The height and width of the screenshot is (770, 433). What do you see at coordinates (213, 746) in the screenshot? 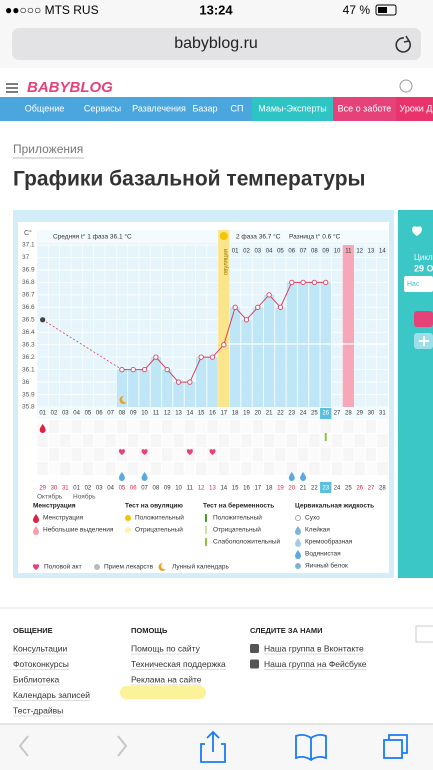
I see `share-button` at bounding box center [213, 746].